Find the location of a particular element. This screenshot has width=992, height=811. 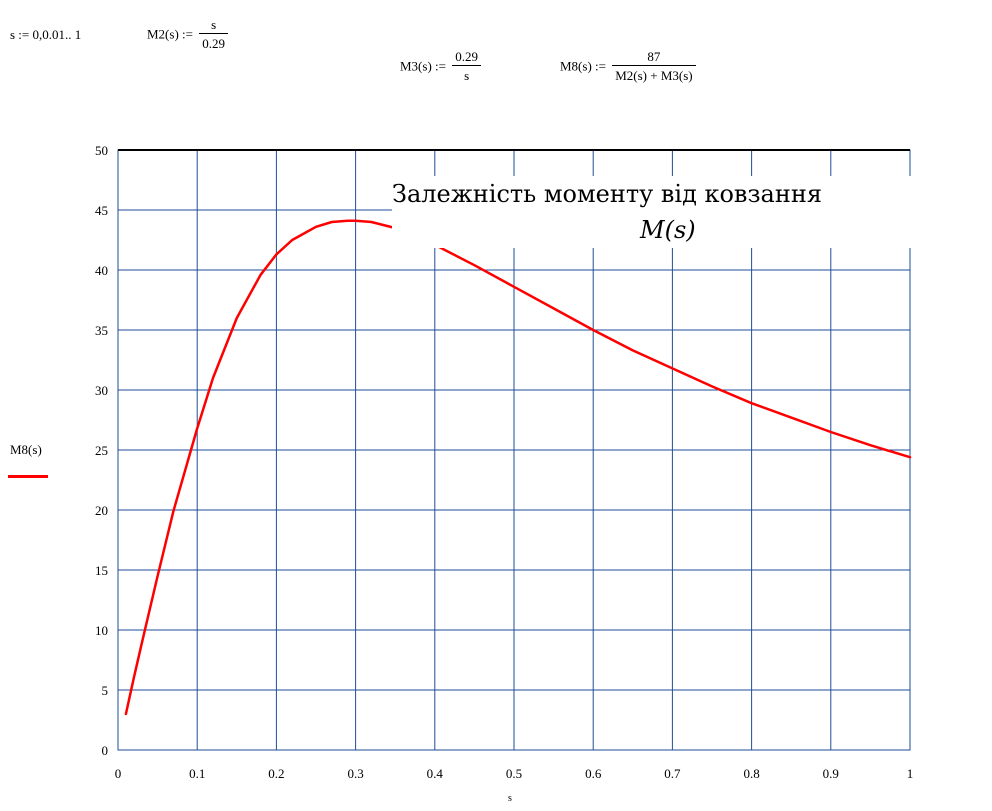

m2-numerator: s is located at coordinates (214, 24).